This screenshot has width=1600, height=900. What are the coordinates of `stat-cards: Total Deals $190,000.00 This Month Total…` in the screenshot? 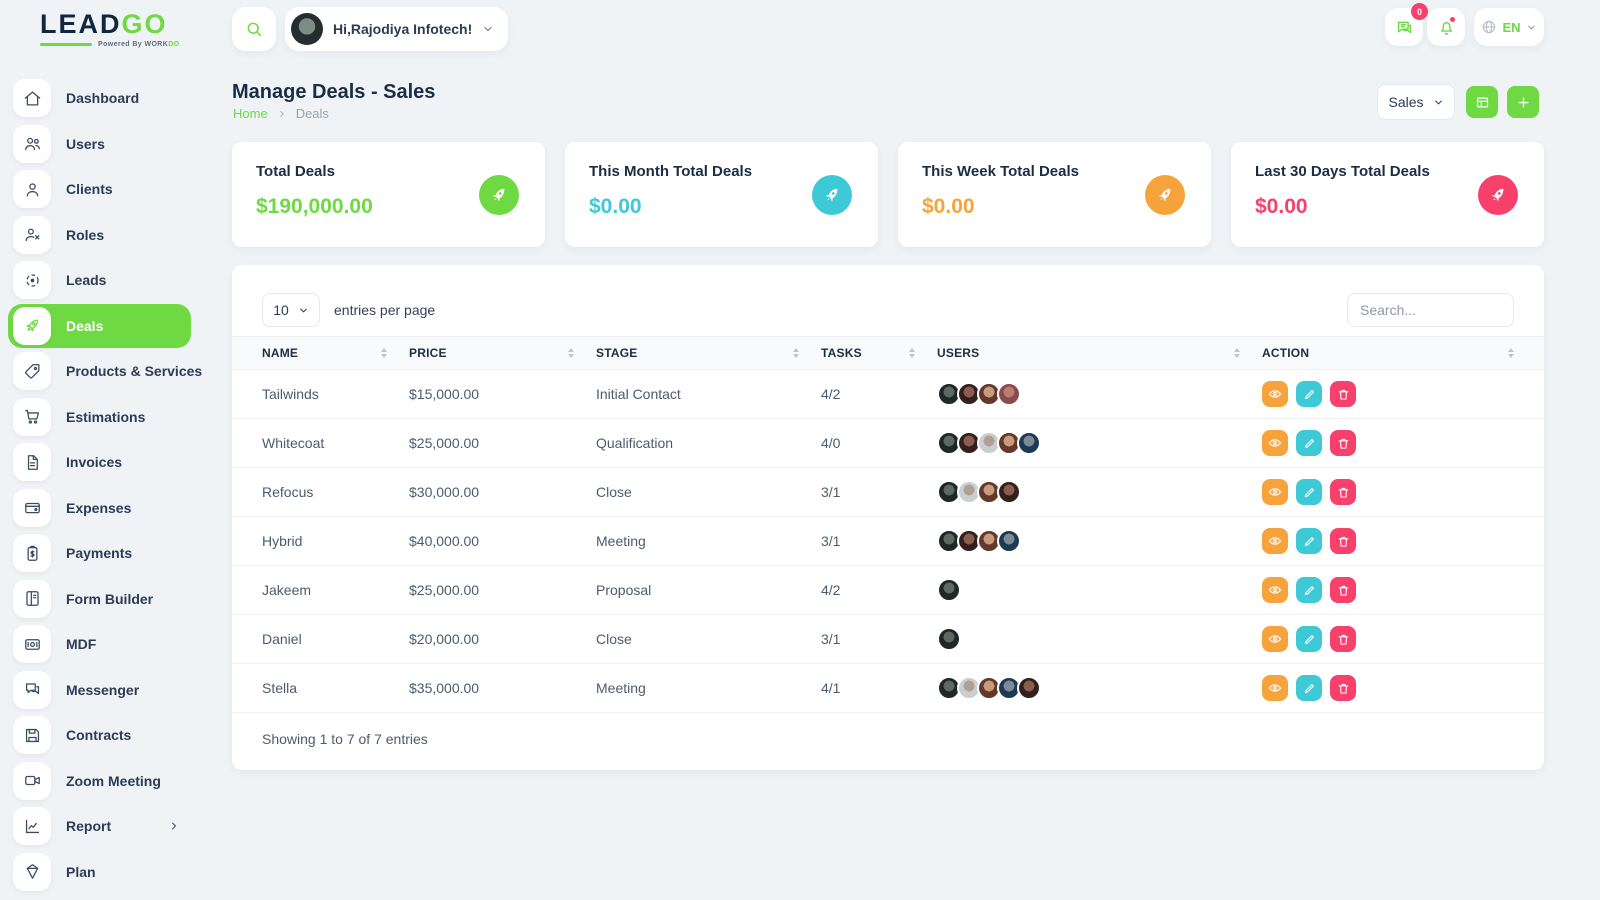 It's located at (888, 194).